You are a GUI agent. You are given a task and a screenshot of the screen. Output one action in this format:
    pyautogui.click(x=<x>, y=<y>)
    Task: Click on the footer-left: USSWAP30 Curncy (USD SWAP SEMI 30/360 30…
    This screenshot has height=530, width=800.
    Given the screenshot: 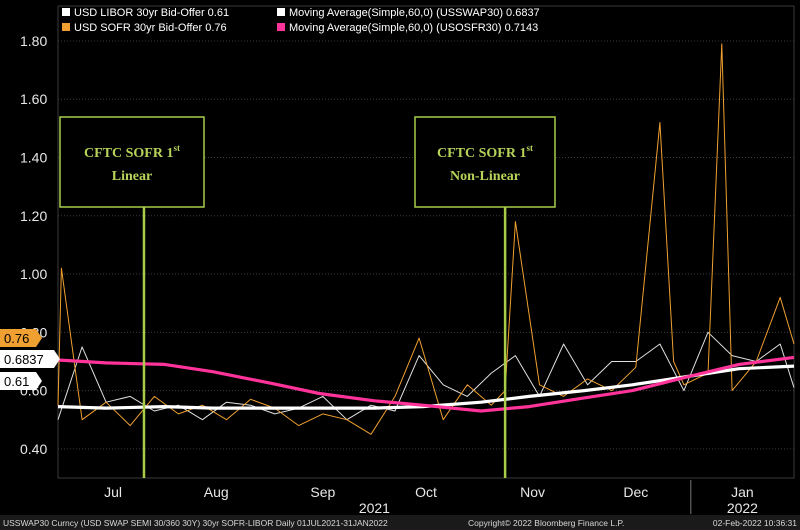 What is the action you would take?
    pyautogui.click(x=195, y=523)
    